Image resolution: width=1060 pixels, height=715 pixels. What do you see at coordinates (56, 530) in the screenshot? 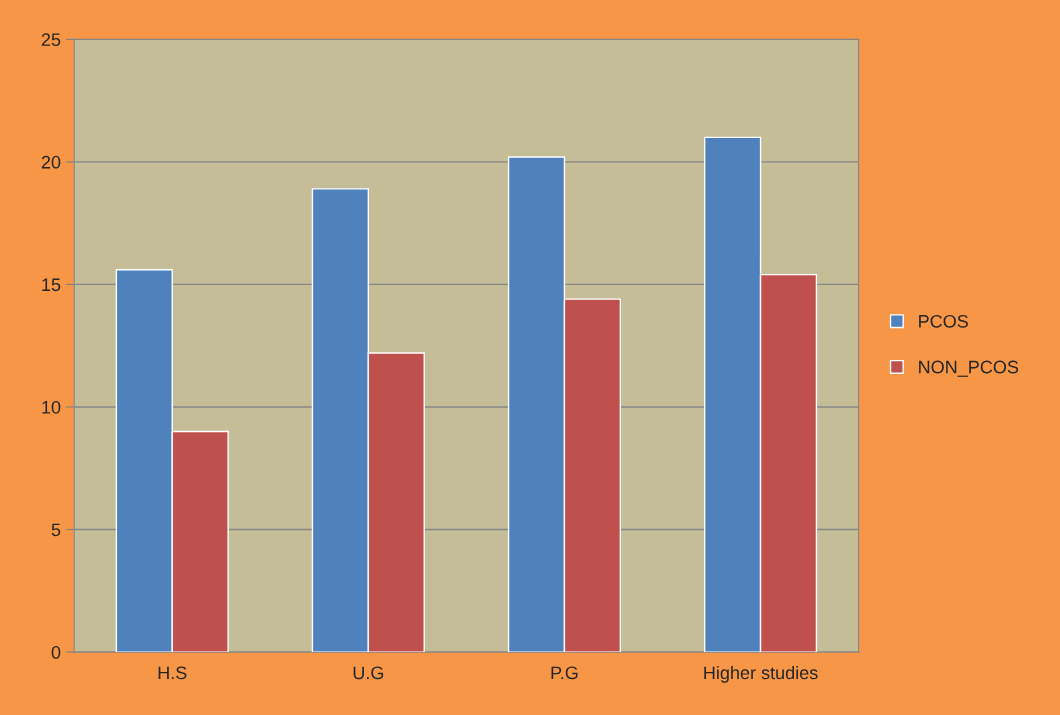
I see `y-tick-label: 5` at bounding box center [56, 530].